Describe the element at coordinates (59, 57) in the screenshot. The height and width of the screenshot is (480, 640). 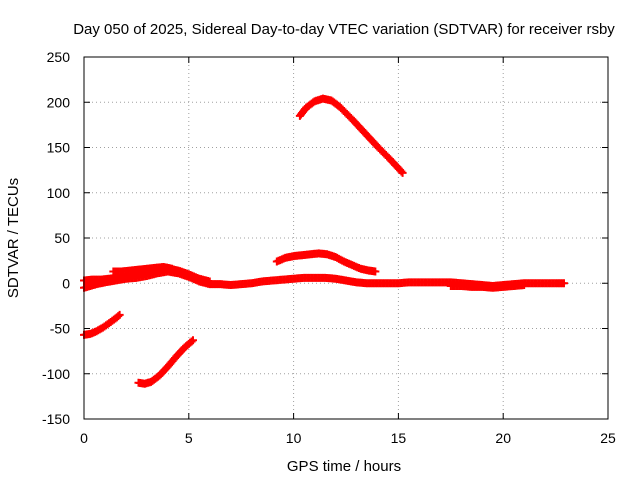
I see `y-tick-label: 250` at that location.